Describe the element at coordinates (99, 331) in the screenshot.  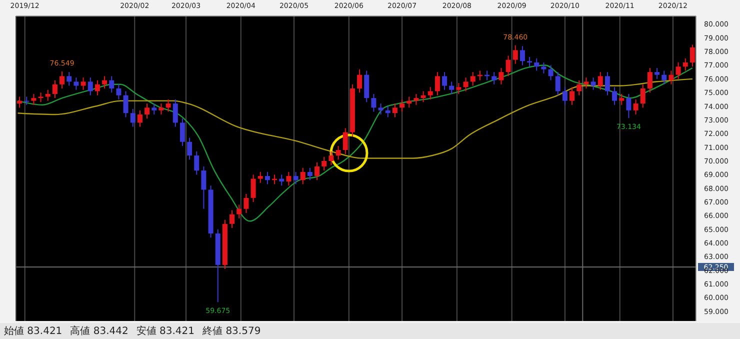
I see `text: 高値 83.442` at that location.